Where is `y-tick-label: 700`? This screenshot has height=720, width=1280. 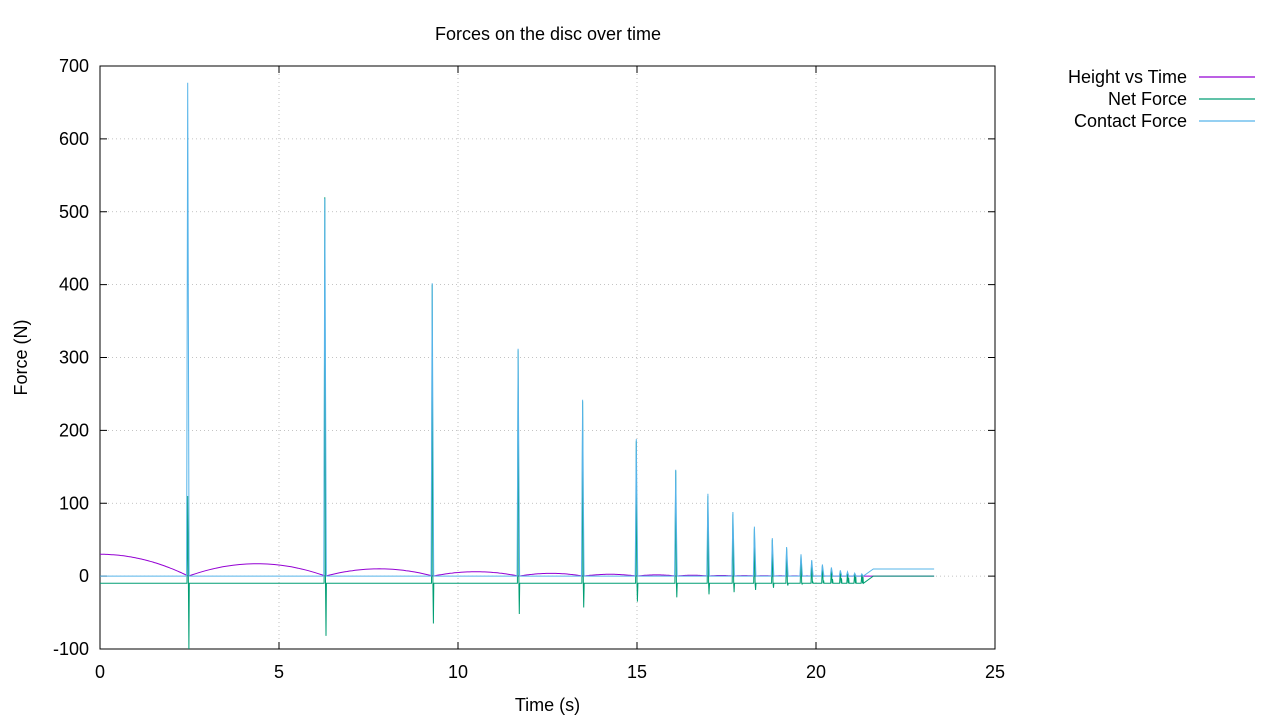 y-tick-label: 700 is located at coordinates (74, 66).